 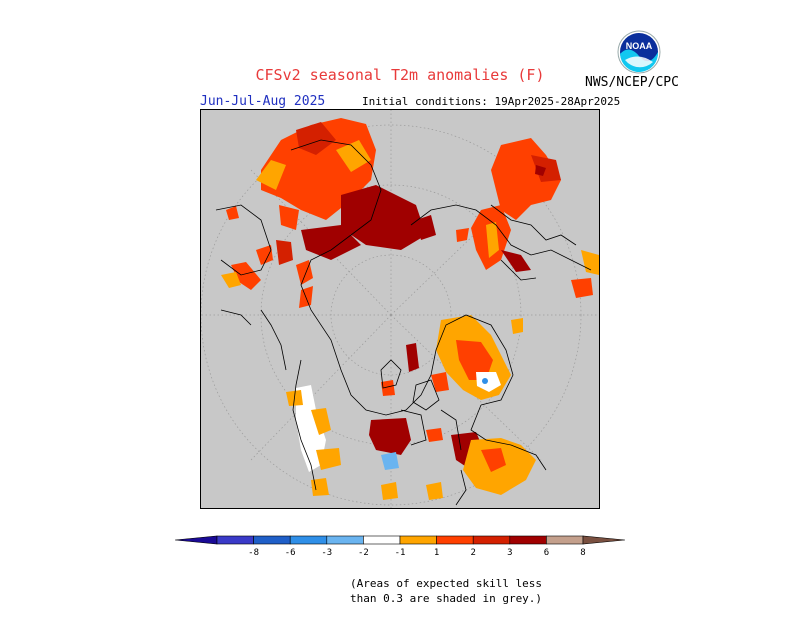 I want to click on legend-tick-label: -8, so click(x=253, y=553).